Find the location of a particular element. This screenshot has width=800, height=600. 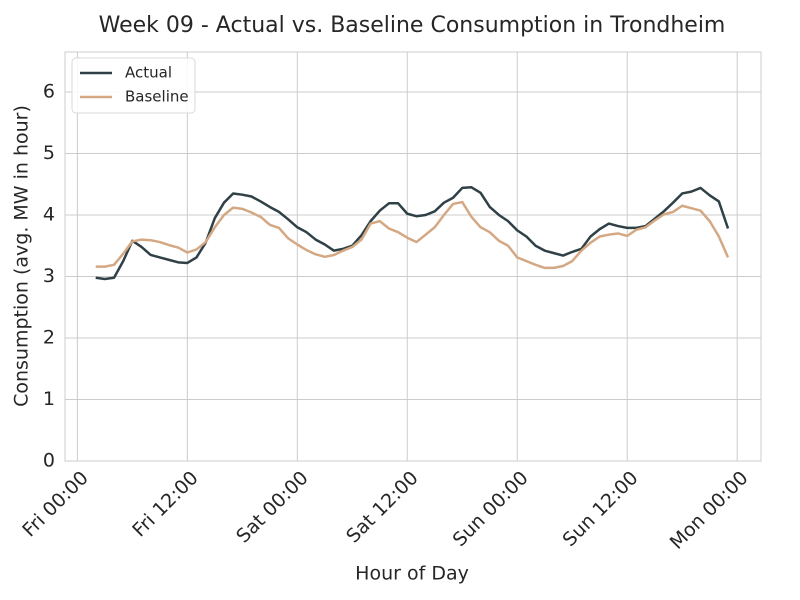

y-tick-label: 0 is located at coordinates (49, 461).